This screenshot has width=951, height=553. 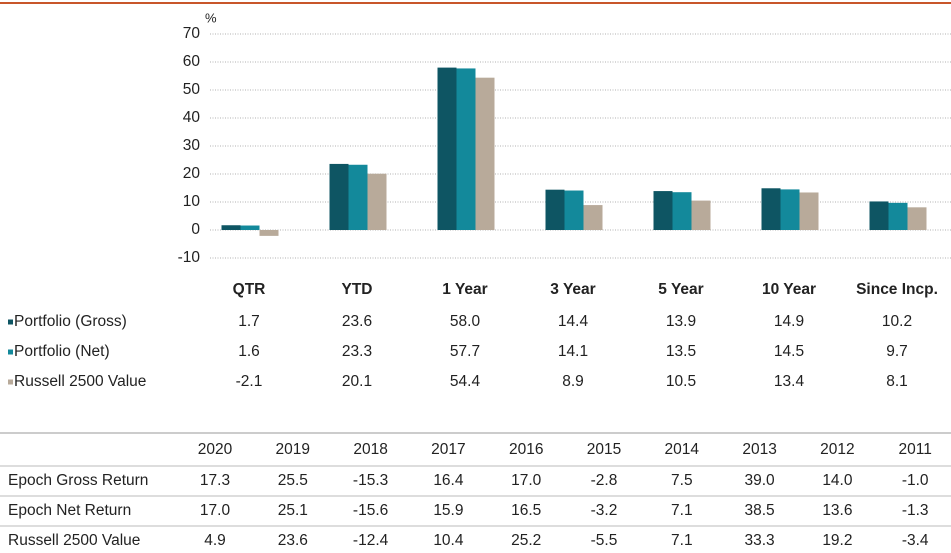 I want to click on y-tick-label: 40, so click(x=192, y=117).